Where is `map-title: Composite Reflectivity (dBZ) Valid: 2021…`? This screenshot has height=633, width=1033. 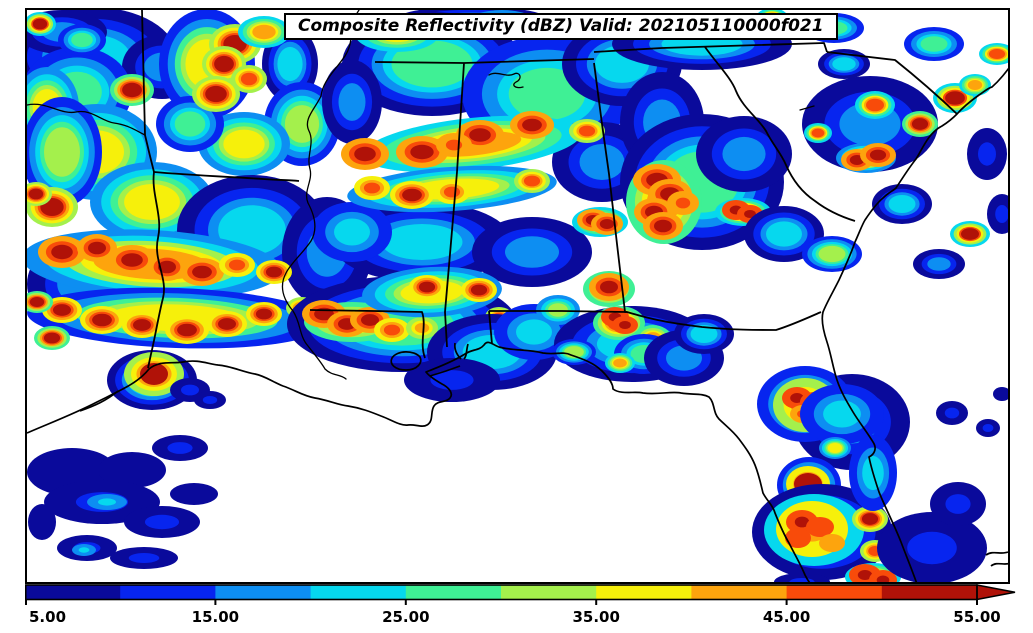
map-title: Composite Reflectivity (dBZ) Valid: 2021… is located at coordinates (561, 26).